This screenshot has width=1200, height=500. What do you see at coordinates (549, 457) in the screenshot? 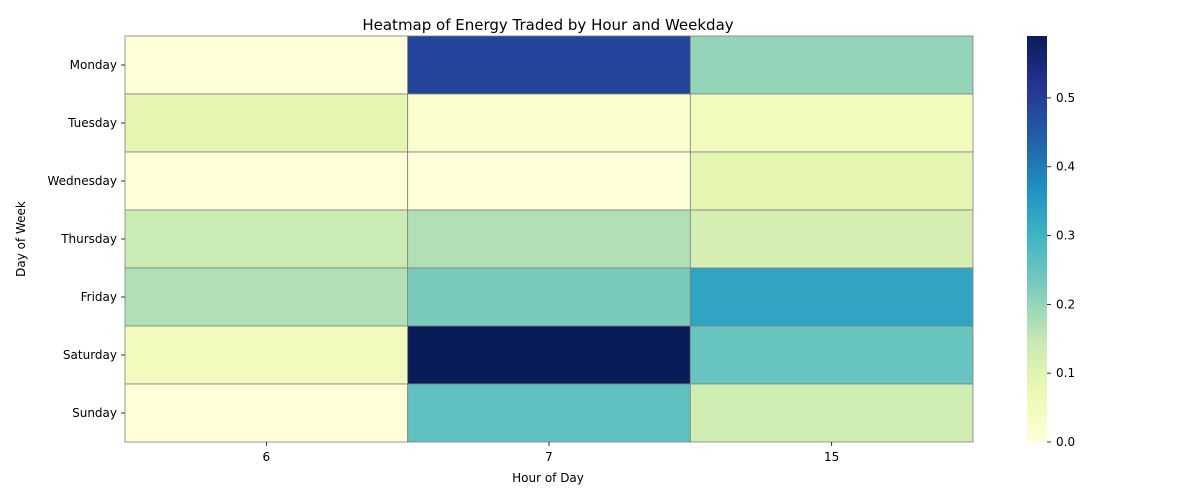
I see `x-tick-label: 7` at bounding box center [549, 457].